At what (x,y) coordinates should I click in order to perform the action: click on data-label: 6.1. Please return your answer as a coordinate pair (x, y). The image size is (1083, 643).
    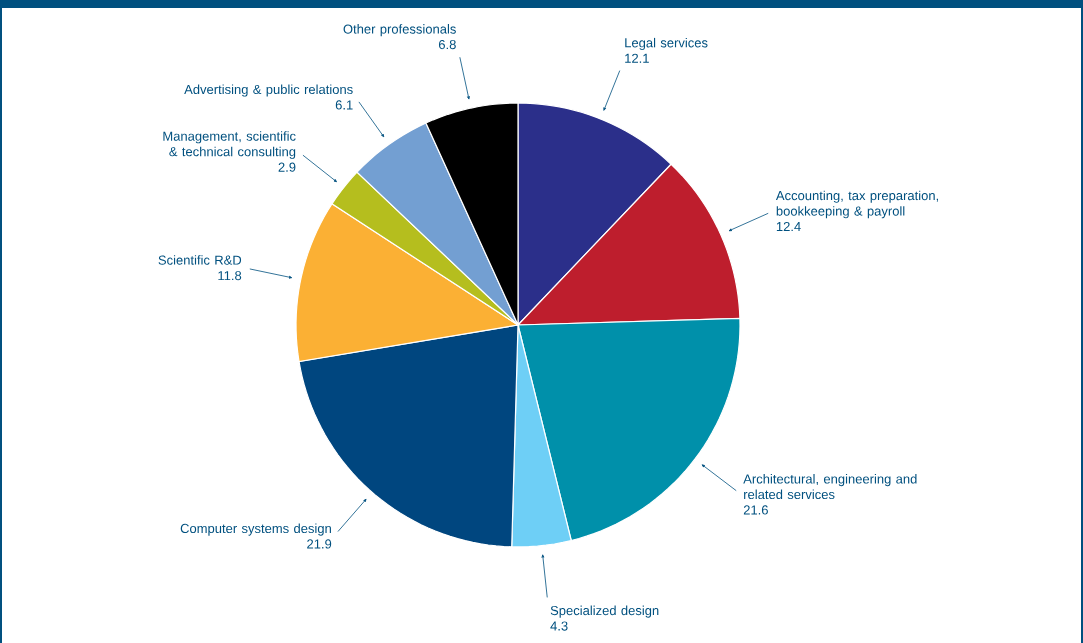
    Looking at the image, I should click on (344, 105).